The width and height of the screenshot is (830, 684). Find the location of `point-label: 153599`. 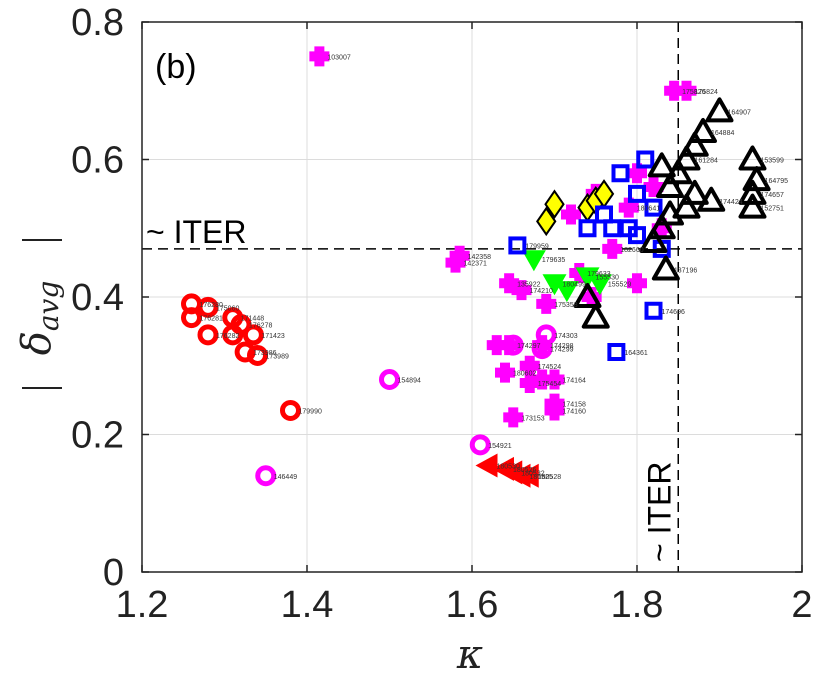

point-label: 153599 is located at coordinates (772, 161).